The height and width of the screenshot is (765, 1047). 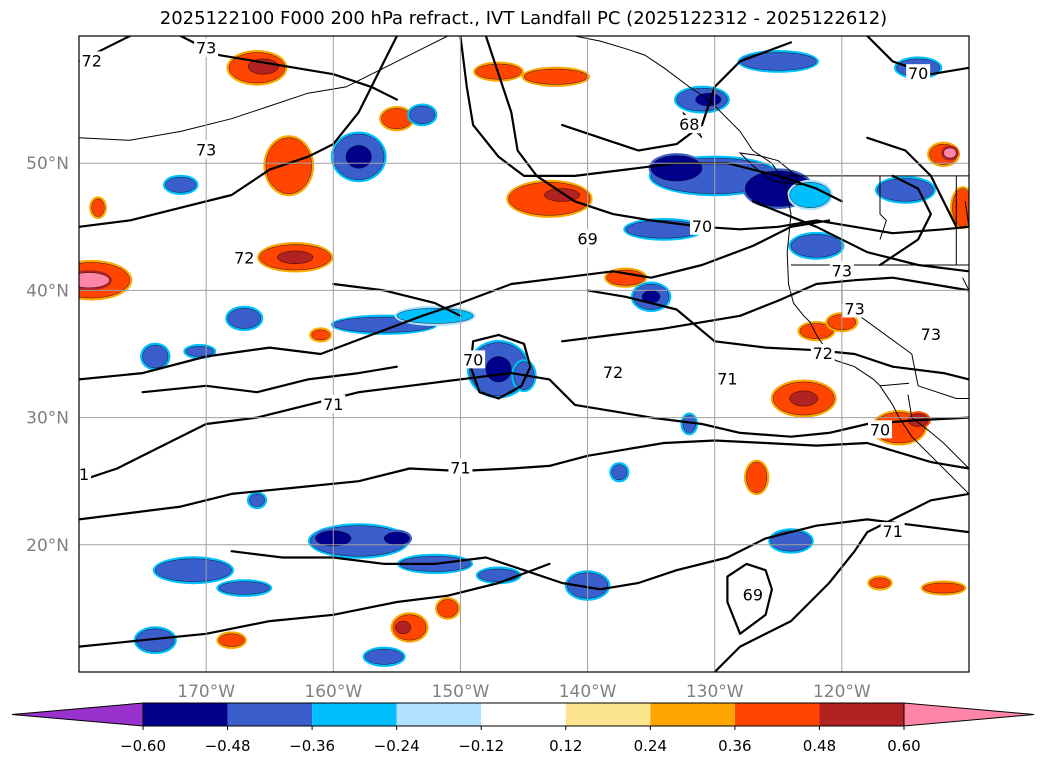 What do you see at coordinates (565, 746) in the screenshot?
I see `colorbar-tick-label: 0.12` at bounding box center [565, 746].